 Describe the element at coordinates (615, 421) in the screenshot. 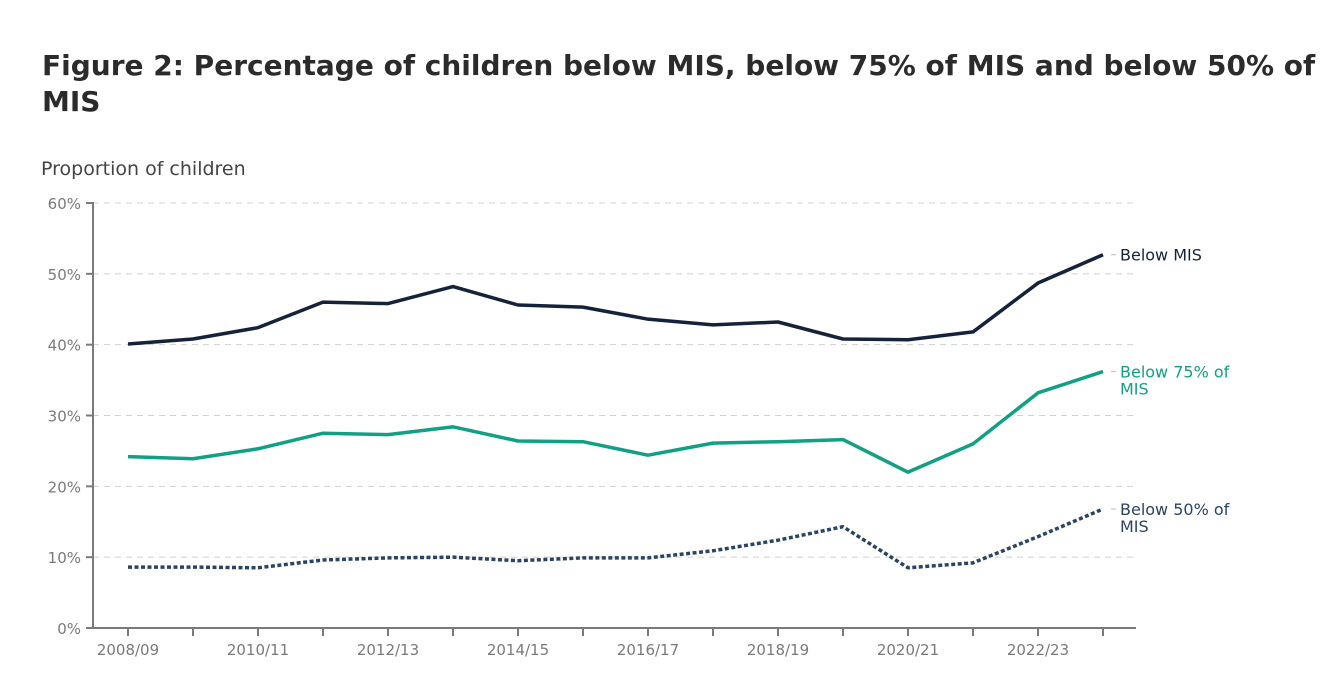

I see `series-line-below-75-of-mis` at that location.